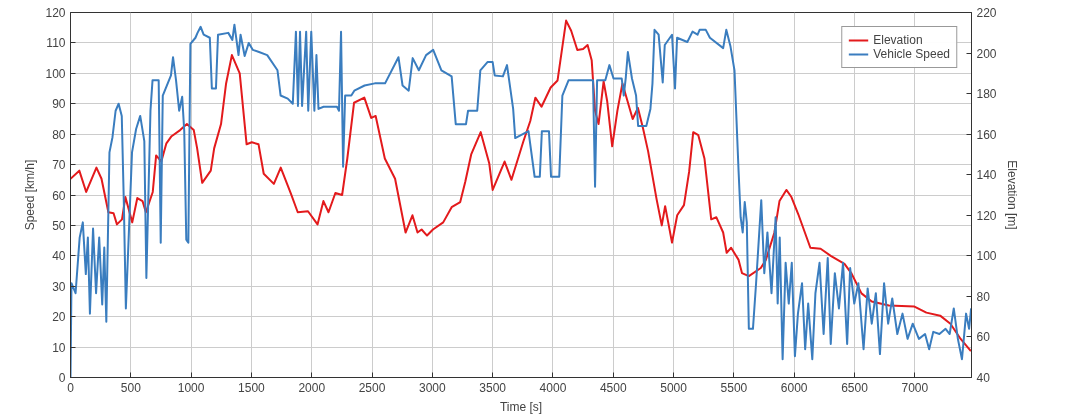 The height and width of the screenshot is (416, 1066). What do you see at coordinates (55, 13) in the screenshot?
I see `y-tick-label: 120` at bounding box center [55, 13].